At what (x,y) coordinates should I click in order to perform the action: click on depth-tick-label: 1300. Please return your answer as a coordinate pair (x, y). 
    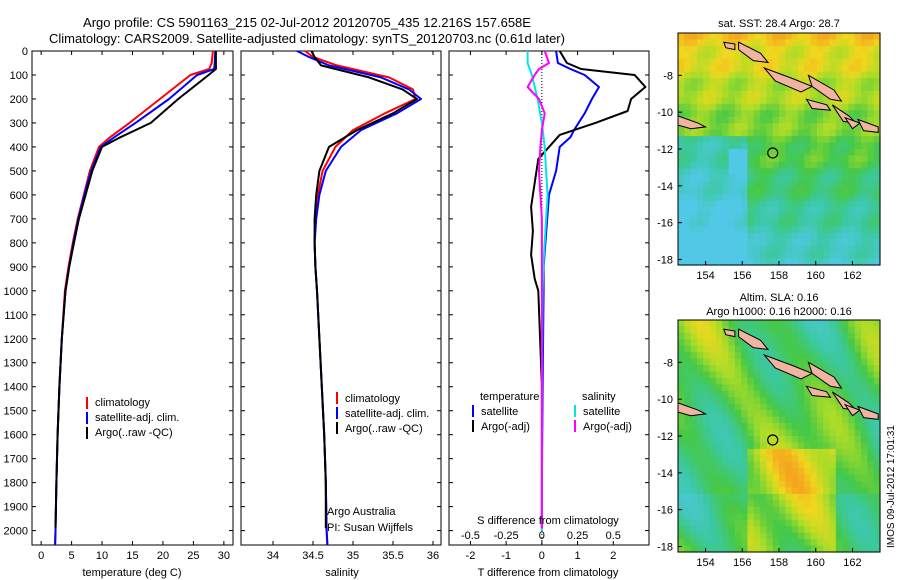
    Looking at the image, I should click on (16, 364).